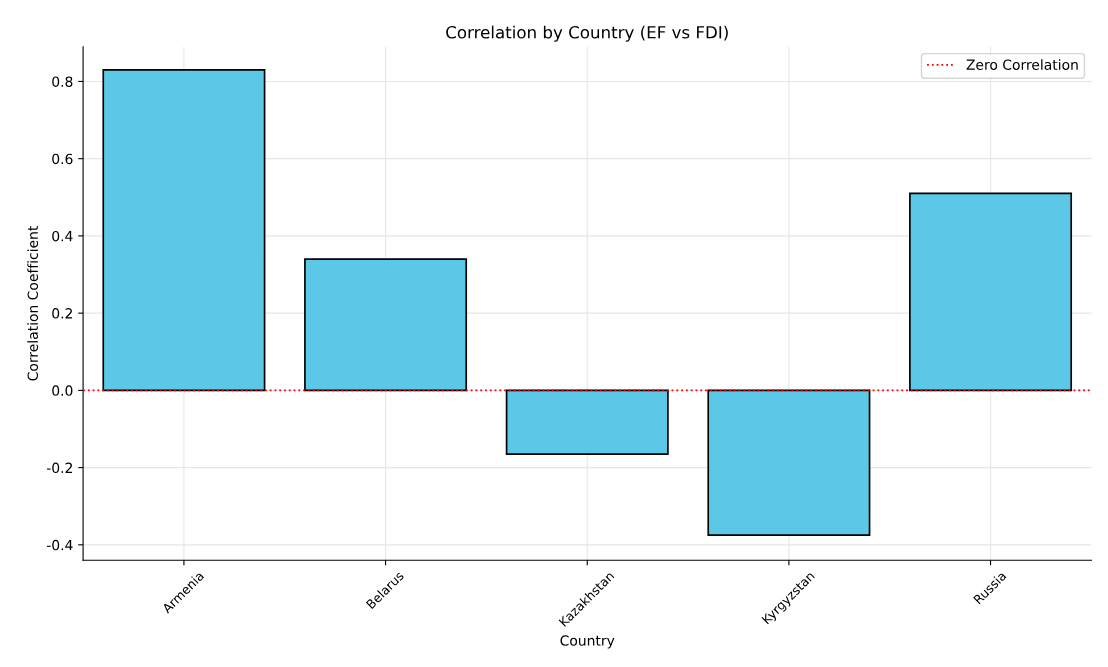 The image size is (1108, 667). I want to click on chart-title: Correlation by Country (EF vs FDI), so click(587, 33).